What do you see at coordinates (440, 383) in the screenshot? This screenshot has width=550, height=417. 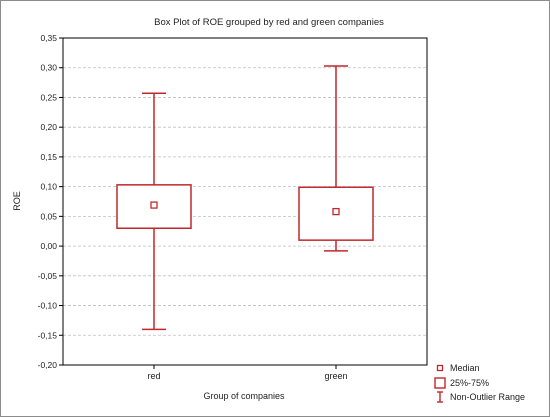 I see `box-icon` at bounding box center [440, 383].